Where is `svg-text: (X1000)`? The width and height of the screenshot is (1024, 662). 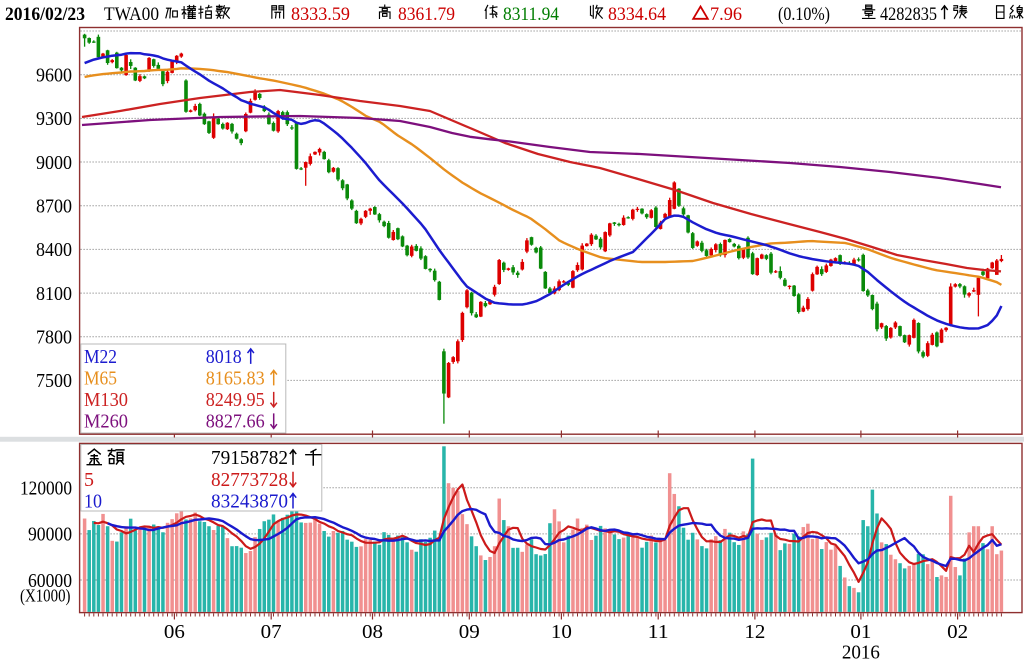
svg-text: (X1000) is located at coordinates (45, 596).